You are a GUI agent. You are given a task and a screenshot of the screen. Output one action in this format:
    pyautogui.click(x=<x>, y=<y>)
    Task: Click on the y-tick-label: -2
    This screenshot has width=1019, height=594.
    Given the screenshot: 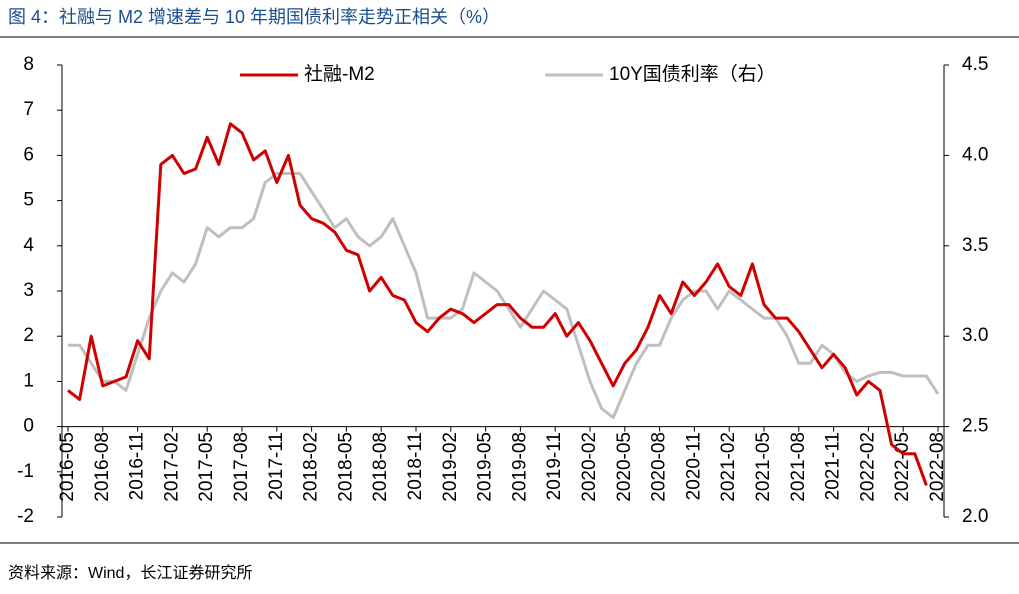 What is the action you would take?
    pyautogui.click(x=25, y=516)
    